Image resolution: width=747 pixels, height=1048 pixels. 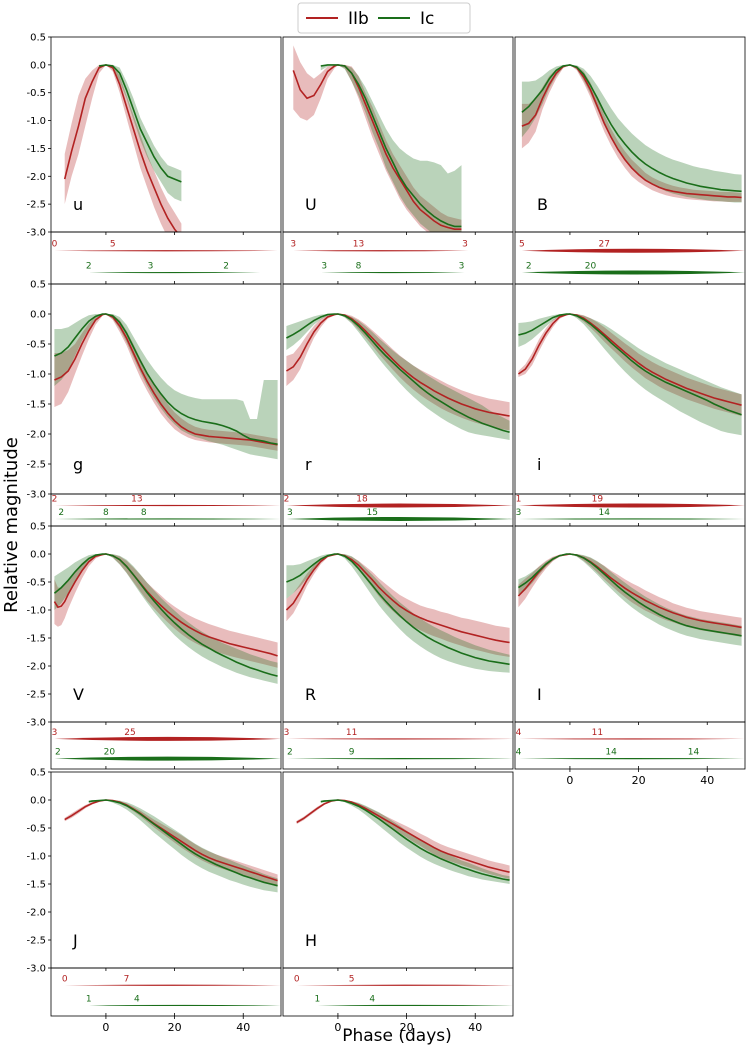 What do you see at coordinates (110, 753) in the screenshot?
I see `count-label: 20` at bounding box center [110, 753].